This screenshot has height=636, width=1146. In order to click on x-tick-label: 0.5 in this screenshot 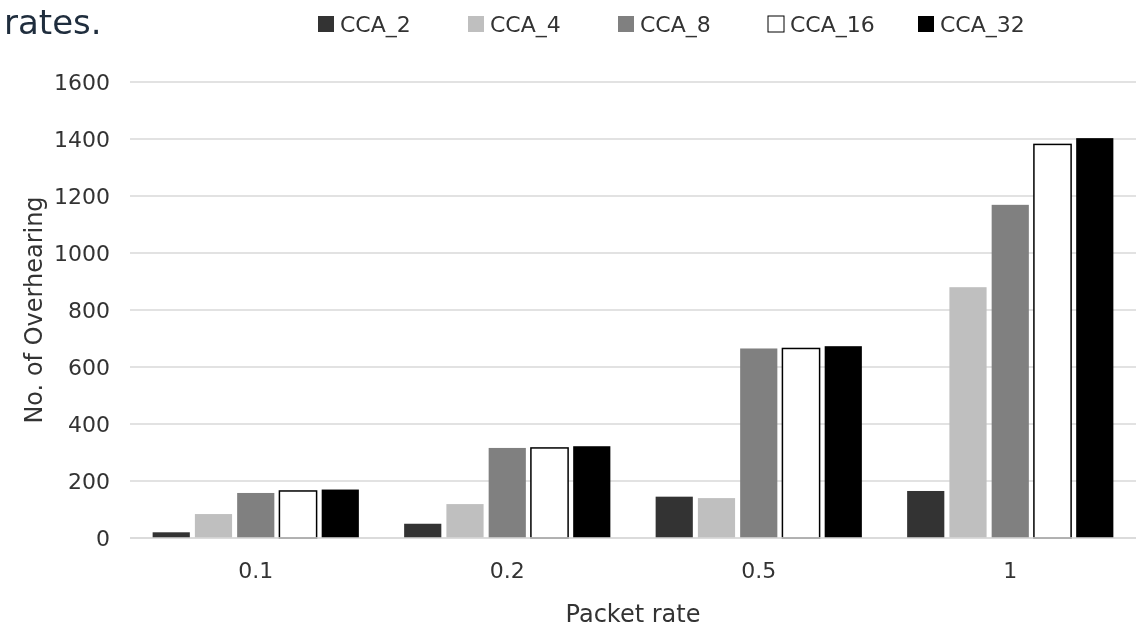, I will do `click(759, 570)`.